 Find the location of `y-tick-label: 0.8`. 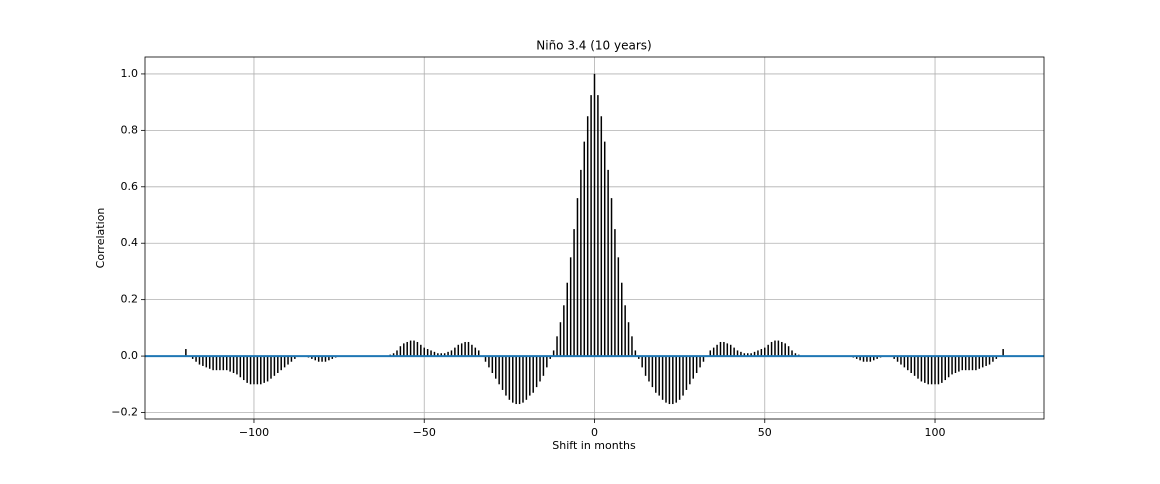

y-tick-label: 0.8 is located at coordinates (130, 129).